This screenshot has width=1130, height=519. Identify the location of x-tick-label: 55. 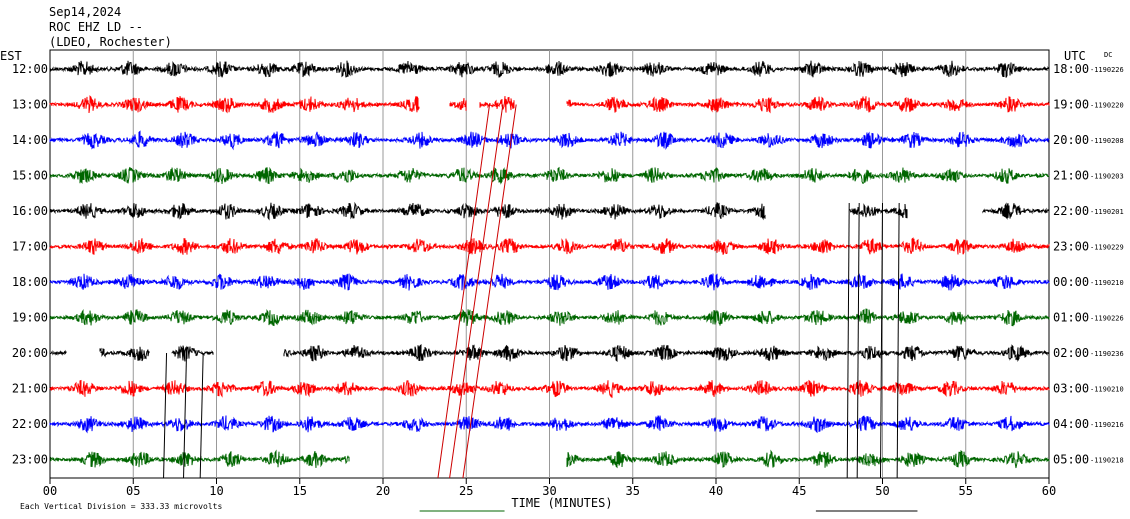
(966, 491).